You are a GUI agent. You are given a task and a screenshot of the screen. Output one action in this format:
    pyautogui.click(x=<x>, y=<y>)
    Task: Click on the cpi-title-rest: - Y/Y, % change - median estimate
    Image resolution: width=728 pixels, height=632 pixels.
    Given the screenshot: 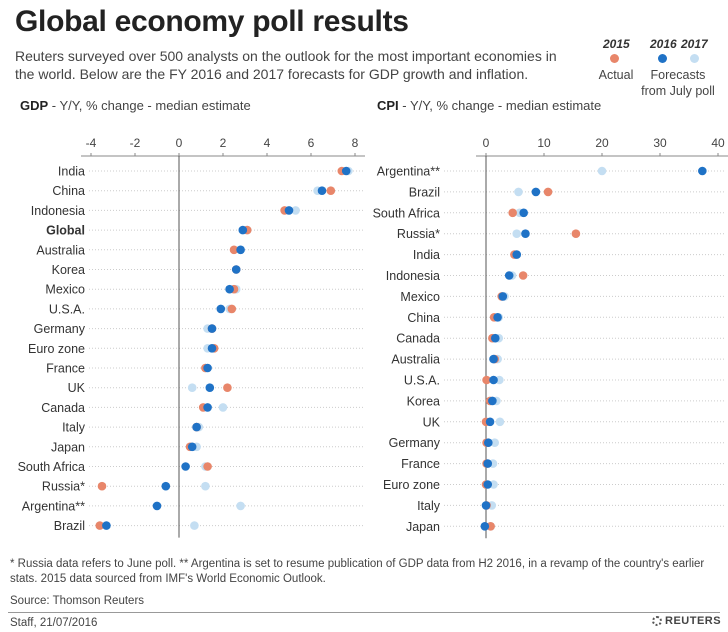 What is the action you would take?
    pyautogui.click(x=500, y=105)
    